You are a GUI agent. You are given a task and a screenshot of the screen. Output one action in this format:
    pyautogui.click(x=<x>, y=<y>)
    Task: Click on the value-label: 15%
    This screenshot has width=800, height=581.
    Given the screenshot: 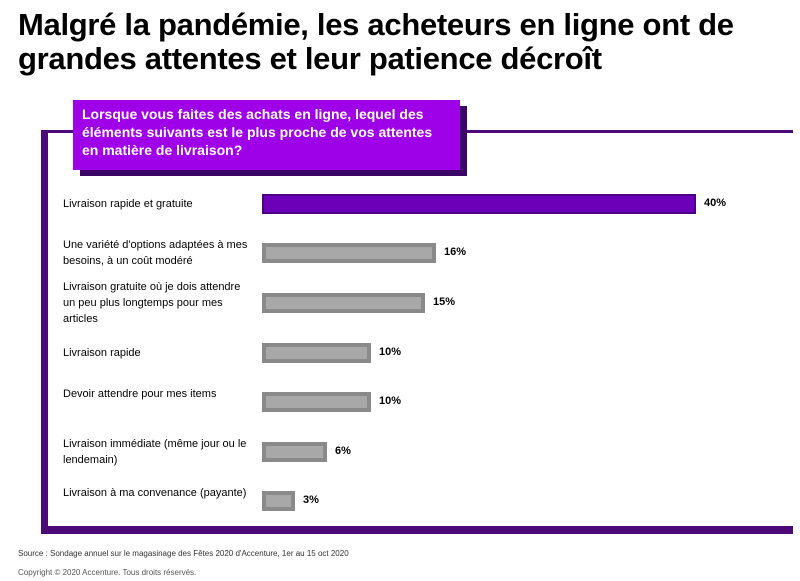 What is the action you would take?
    pyautogui.click(x=444, y=302)
    